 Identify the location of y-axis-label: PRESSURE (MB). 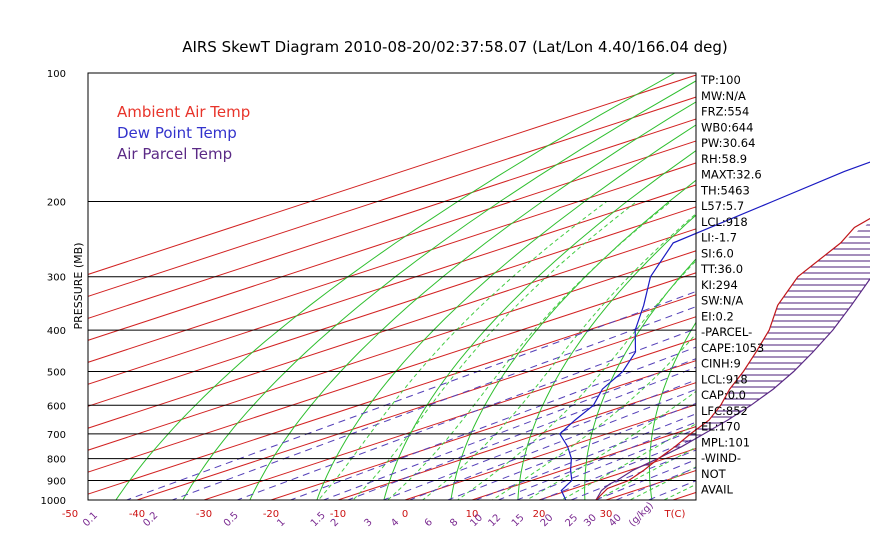
(78, 286).